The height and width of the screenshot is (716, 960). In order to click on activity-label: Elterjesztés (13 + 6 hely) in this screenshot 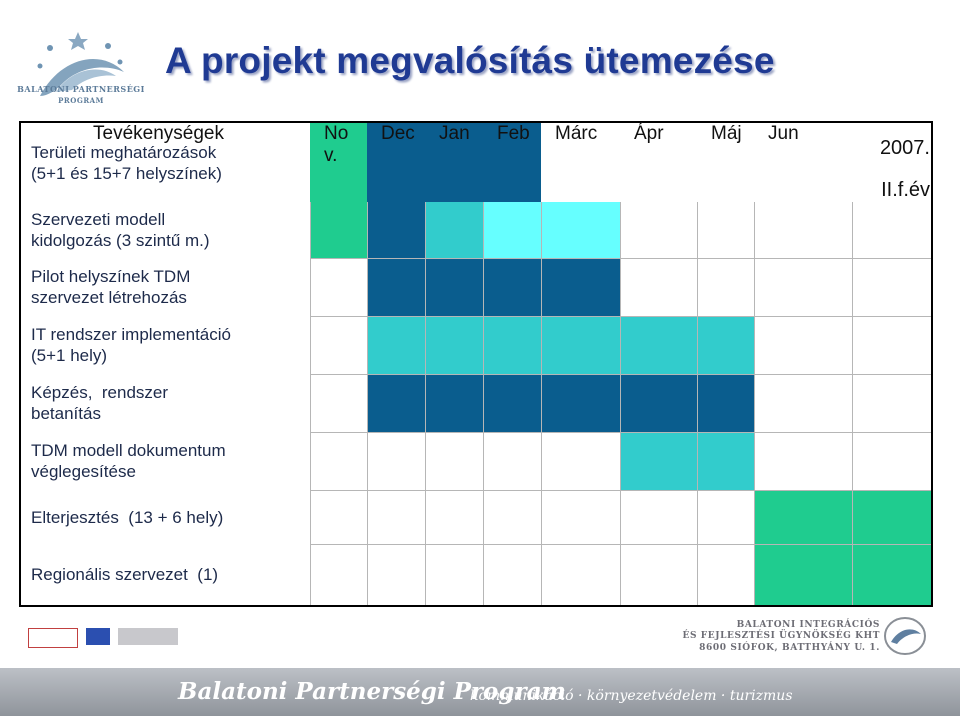, I will do `click(127, 517)`.